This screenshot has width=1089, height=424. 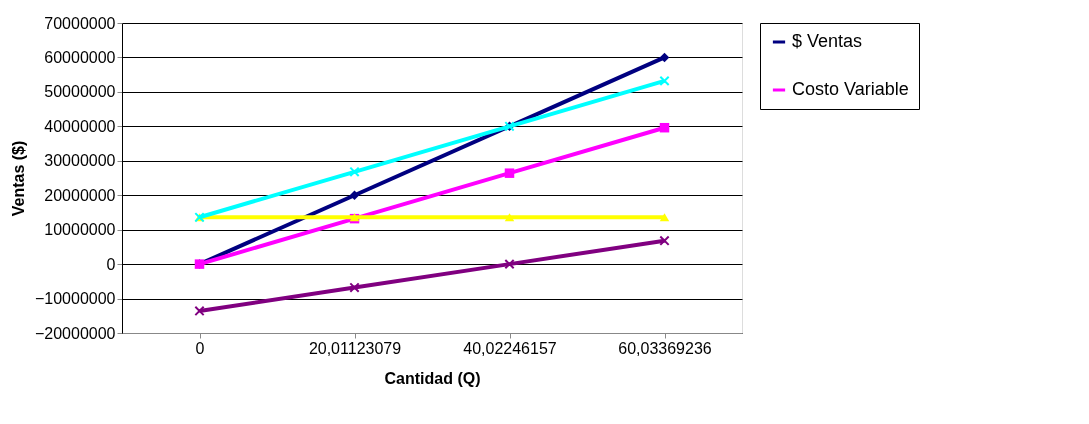 What do you see at coordinates (111, 264) in the screenshot?
I see `y-tick-label: 0` at bounding box center [111, 264].